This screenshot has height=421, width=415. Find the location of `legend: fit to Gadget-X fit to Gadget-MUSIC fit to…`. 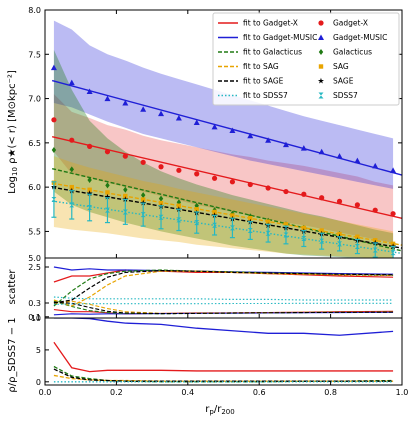

legend: fit to Gadget-X fit to Gadget-MUSIC fit to… is located at coordinates (306, 59).